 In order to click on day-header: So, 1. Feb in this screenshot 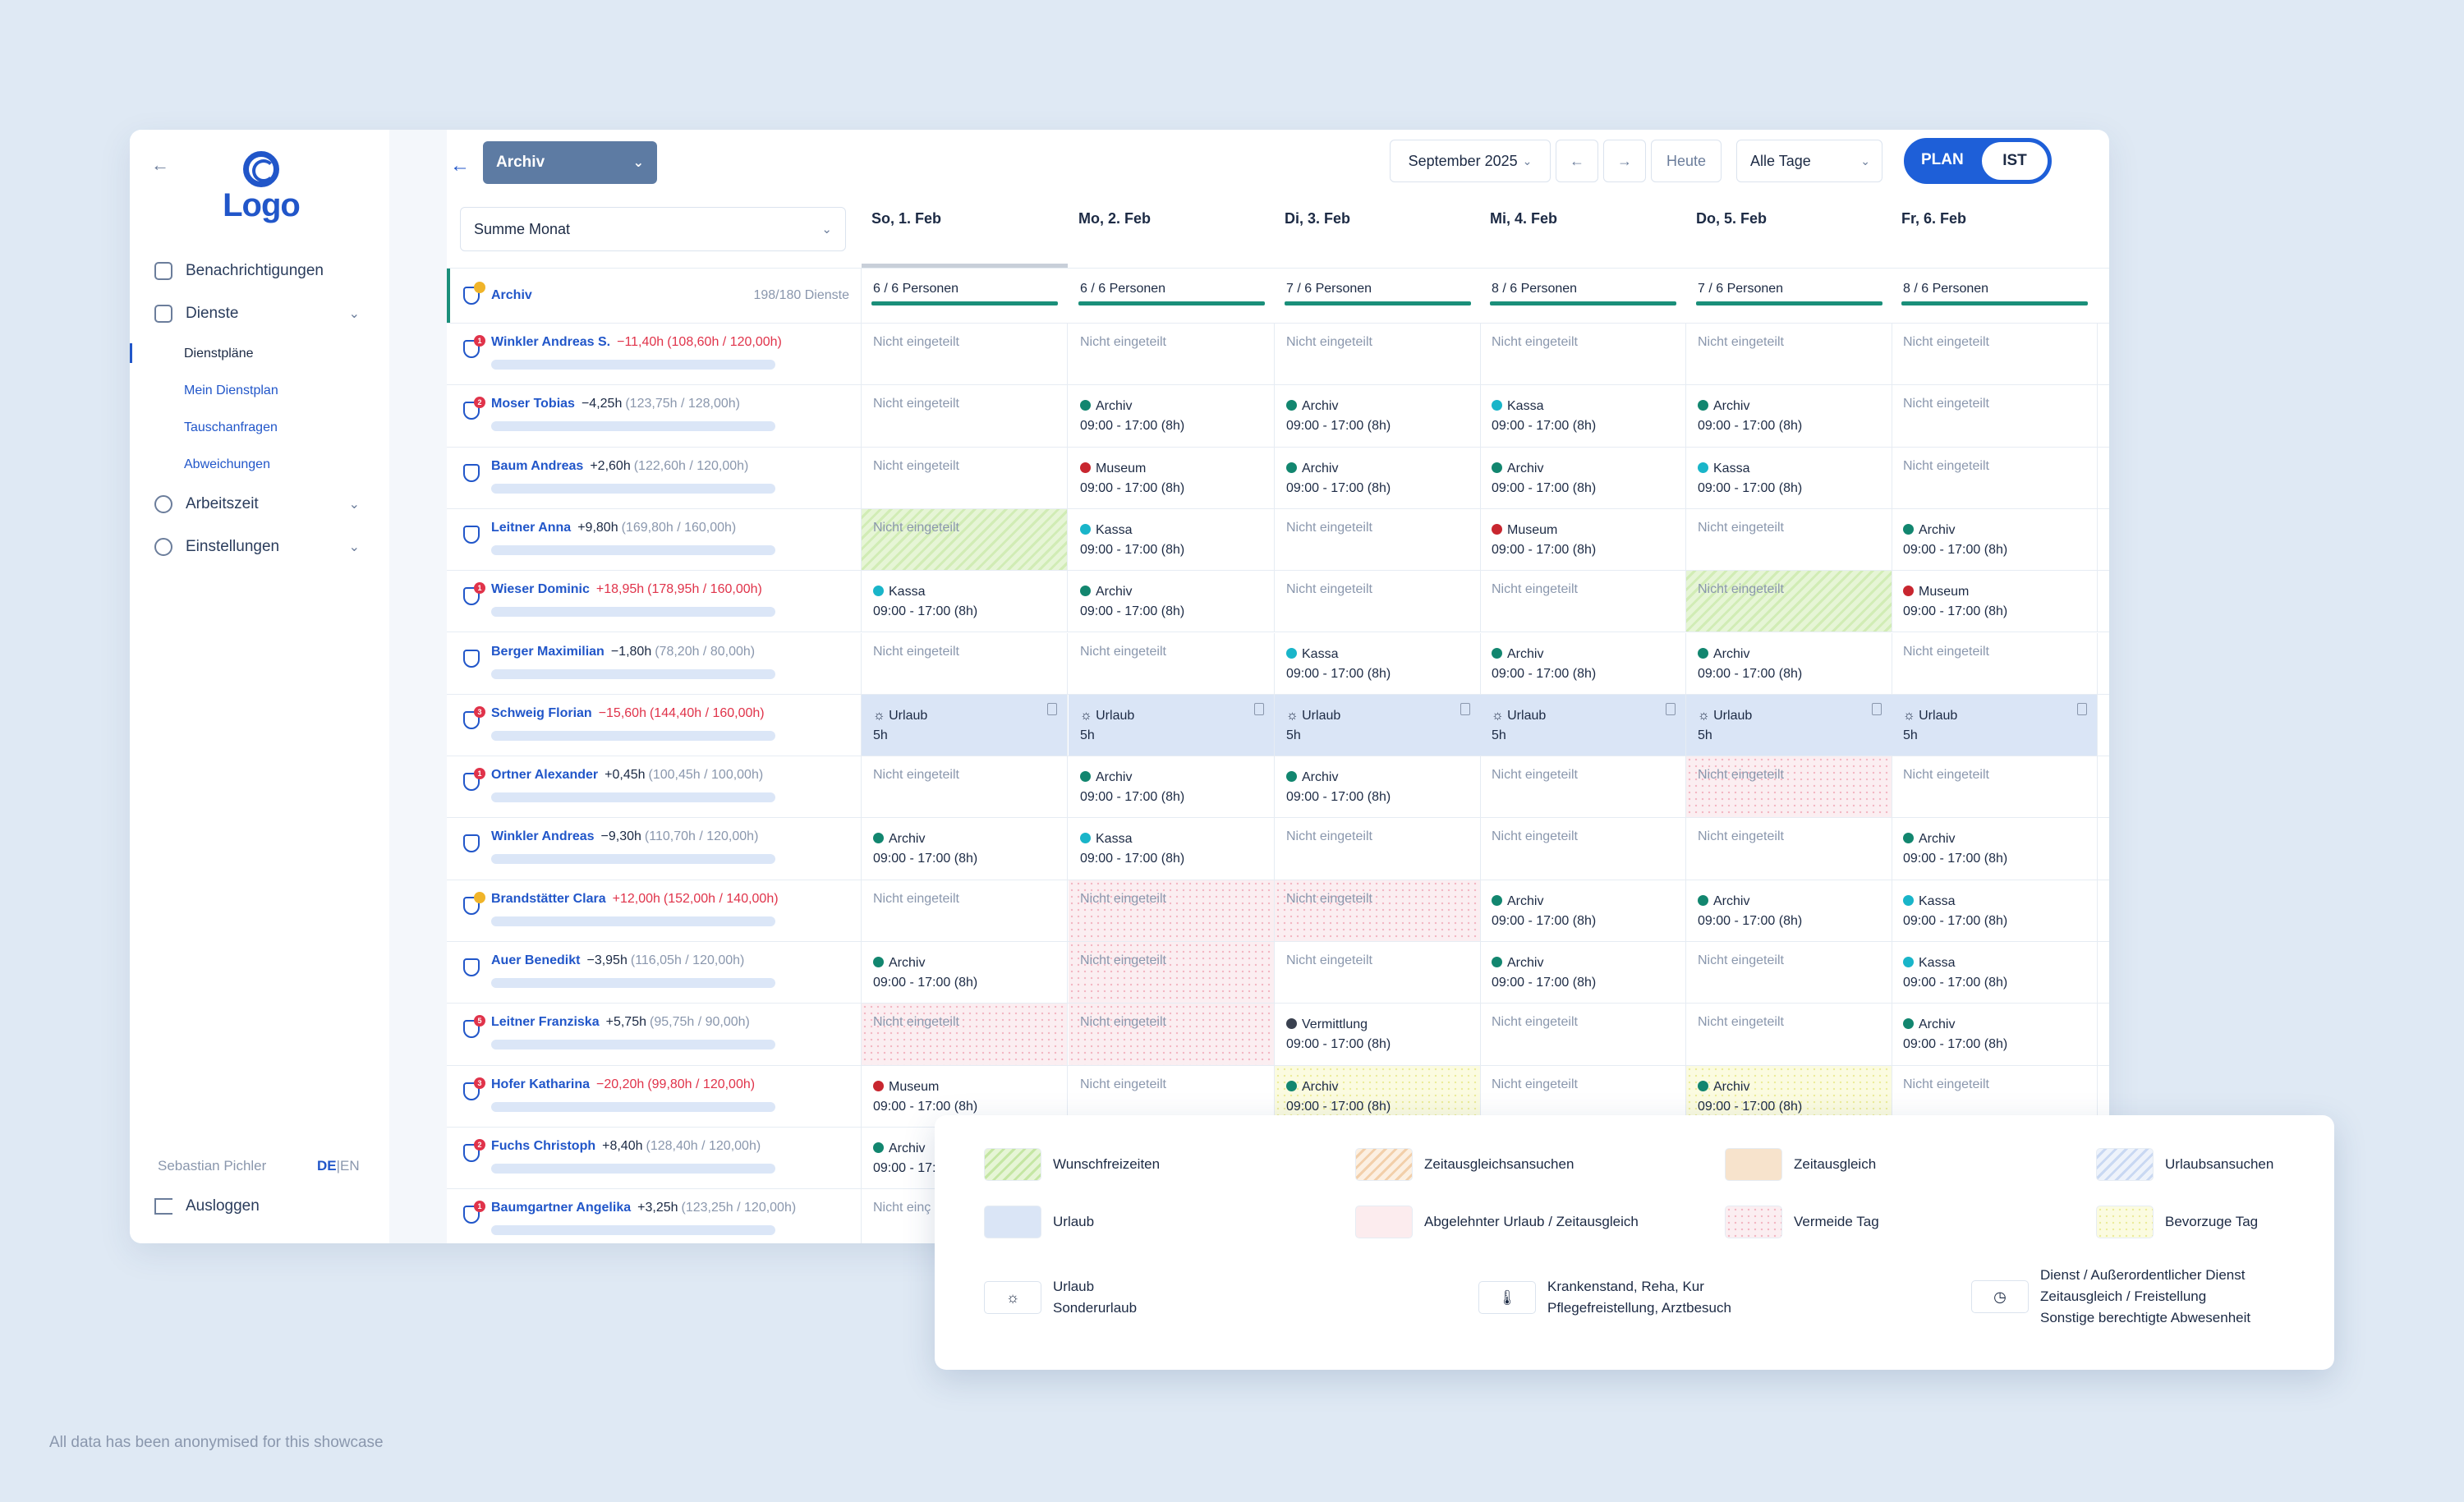, I will do `click(965, 230)`.